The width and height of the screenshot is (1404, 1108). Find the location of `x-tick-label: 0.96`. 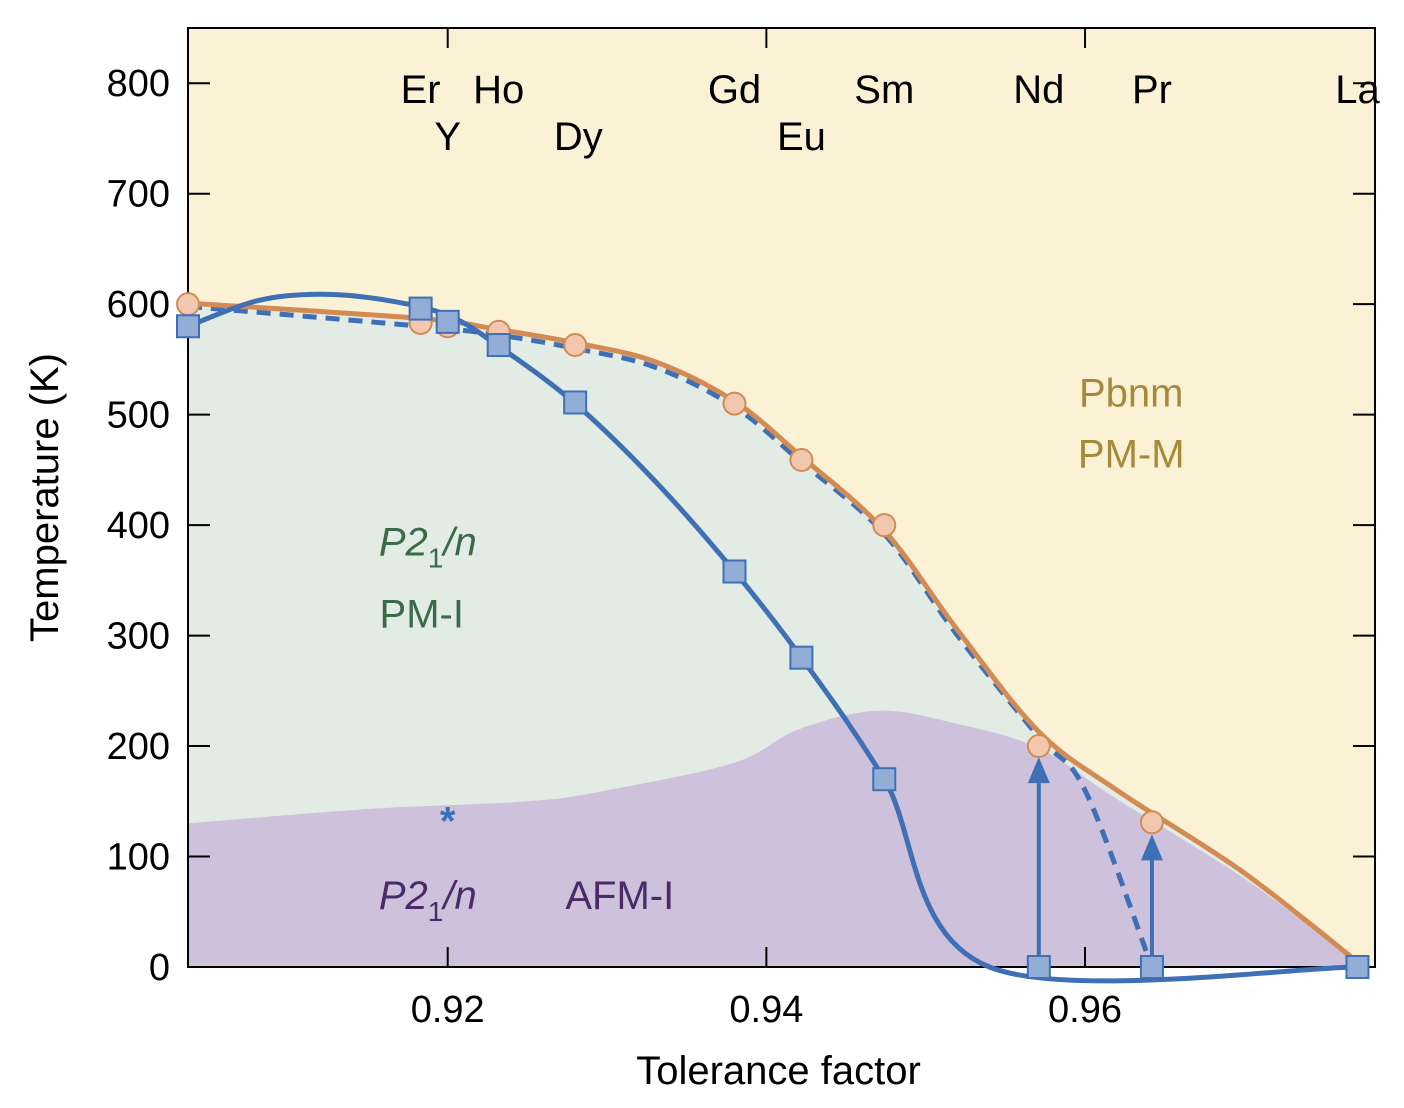

x-tick-label: 0.96 is located at coordinates (1085, 1010).